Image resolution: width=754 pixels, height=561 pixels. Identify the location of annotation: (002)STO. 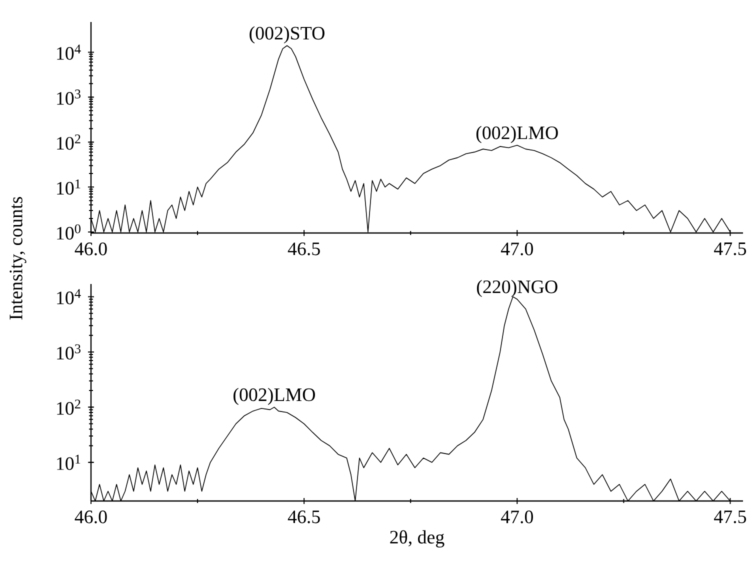
(287, 35).